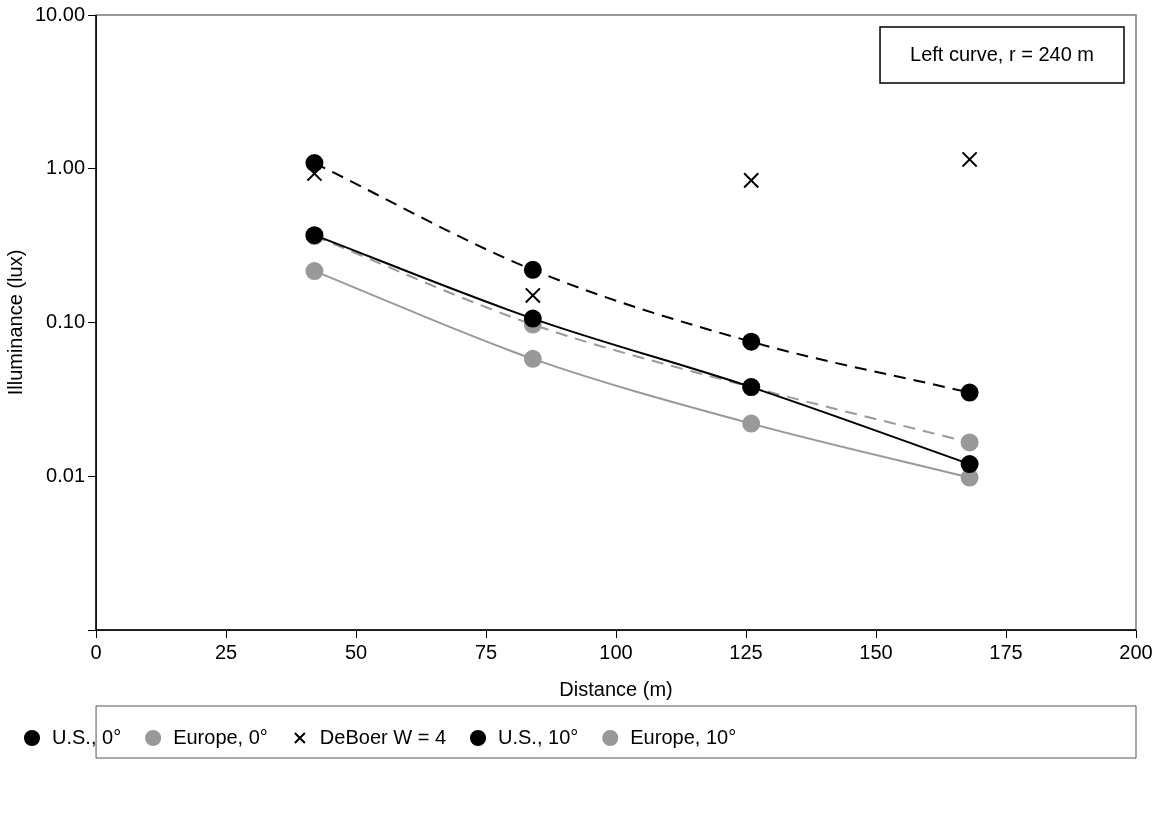 The width and height of the screenshot is (1164, 818). I want to click on x-tick-label: 200, so click(1136, 651).